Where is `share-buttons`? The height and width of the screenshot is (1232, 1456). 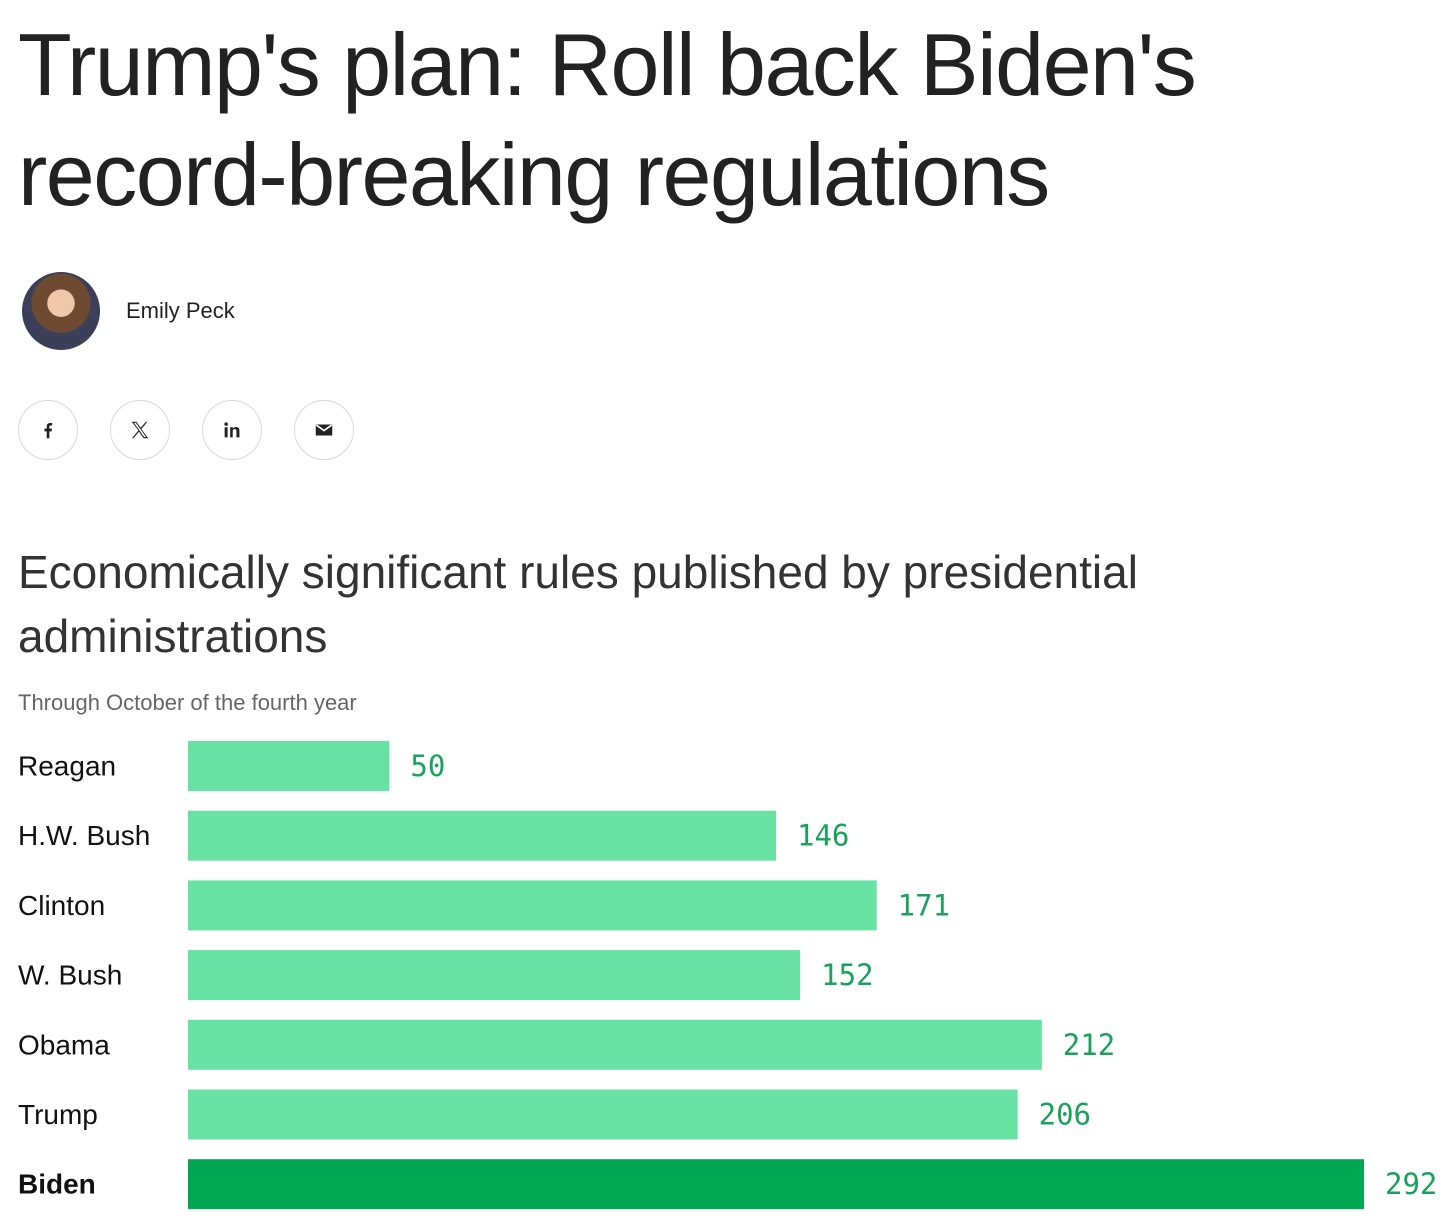 share-buttons is located at coordinates (186, 430).